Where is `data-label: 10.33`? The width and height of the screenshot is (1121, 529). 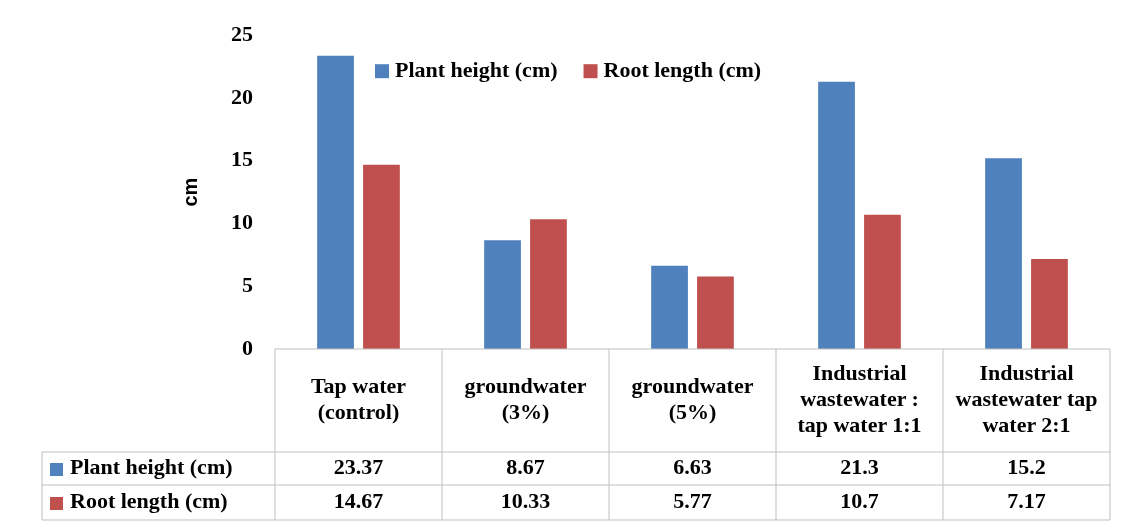 data-label: 10.33 is located at coordinates (525, 501).